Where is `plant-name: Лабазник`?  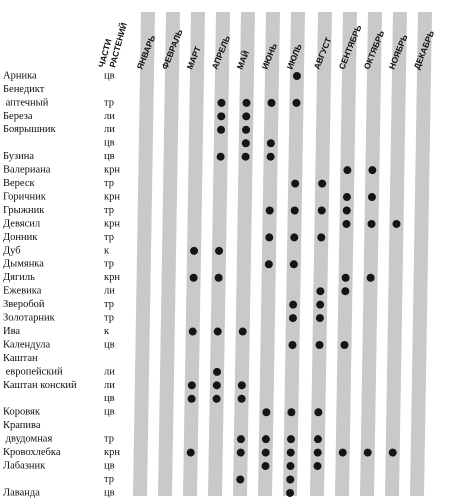 plant-name: Лабазник is located at coordinates (24, 465).